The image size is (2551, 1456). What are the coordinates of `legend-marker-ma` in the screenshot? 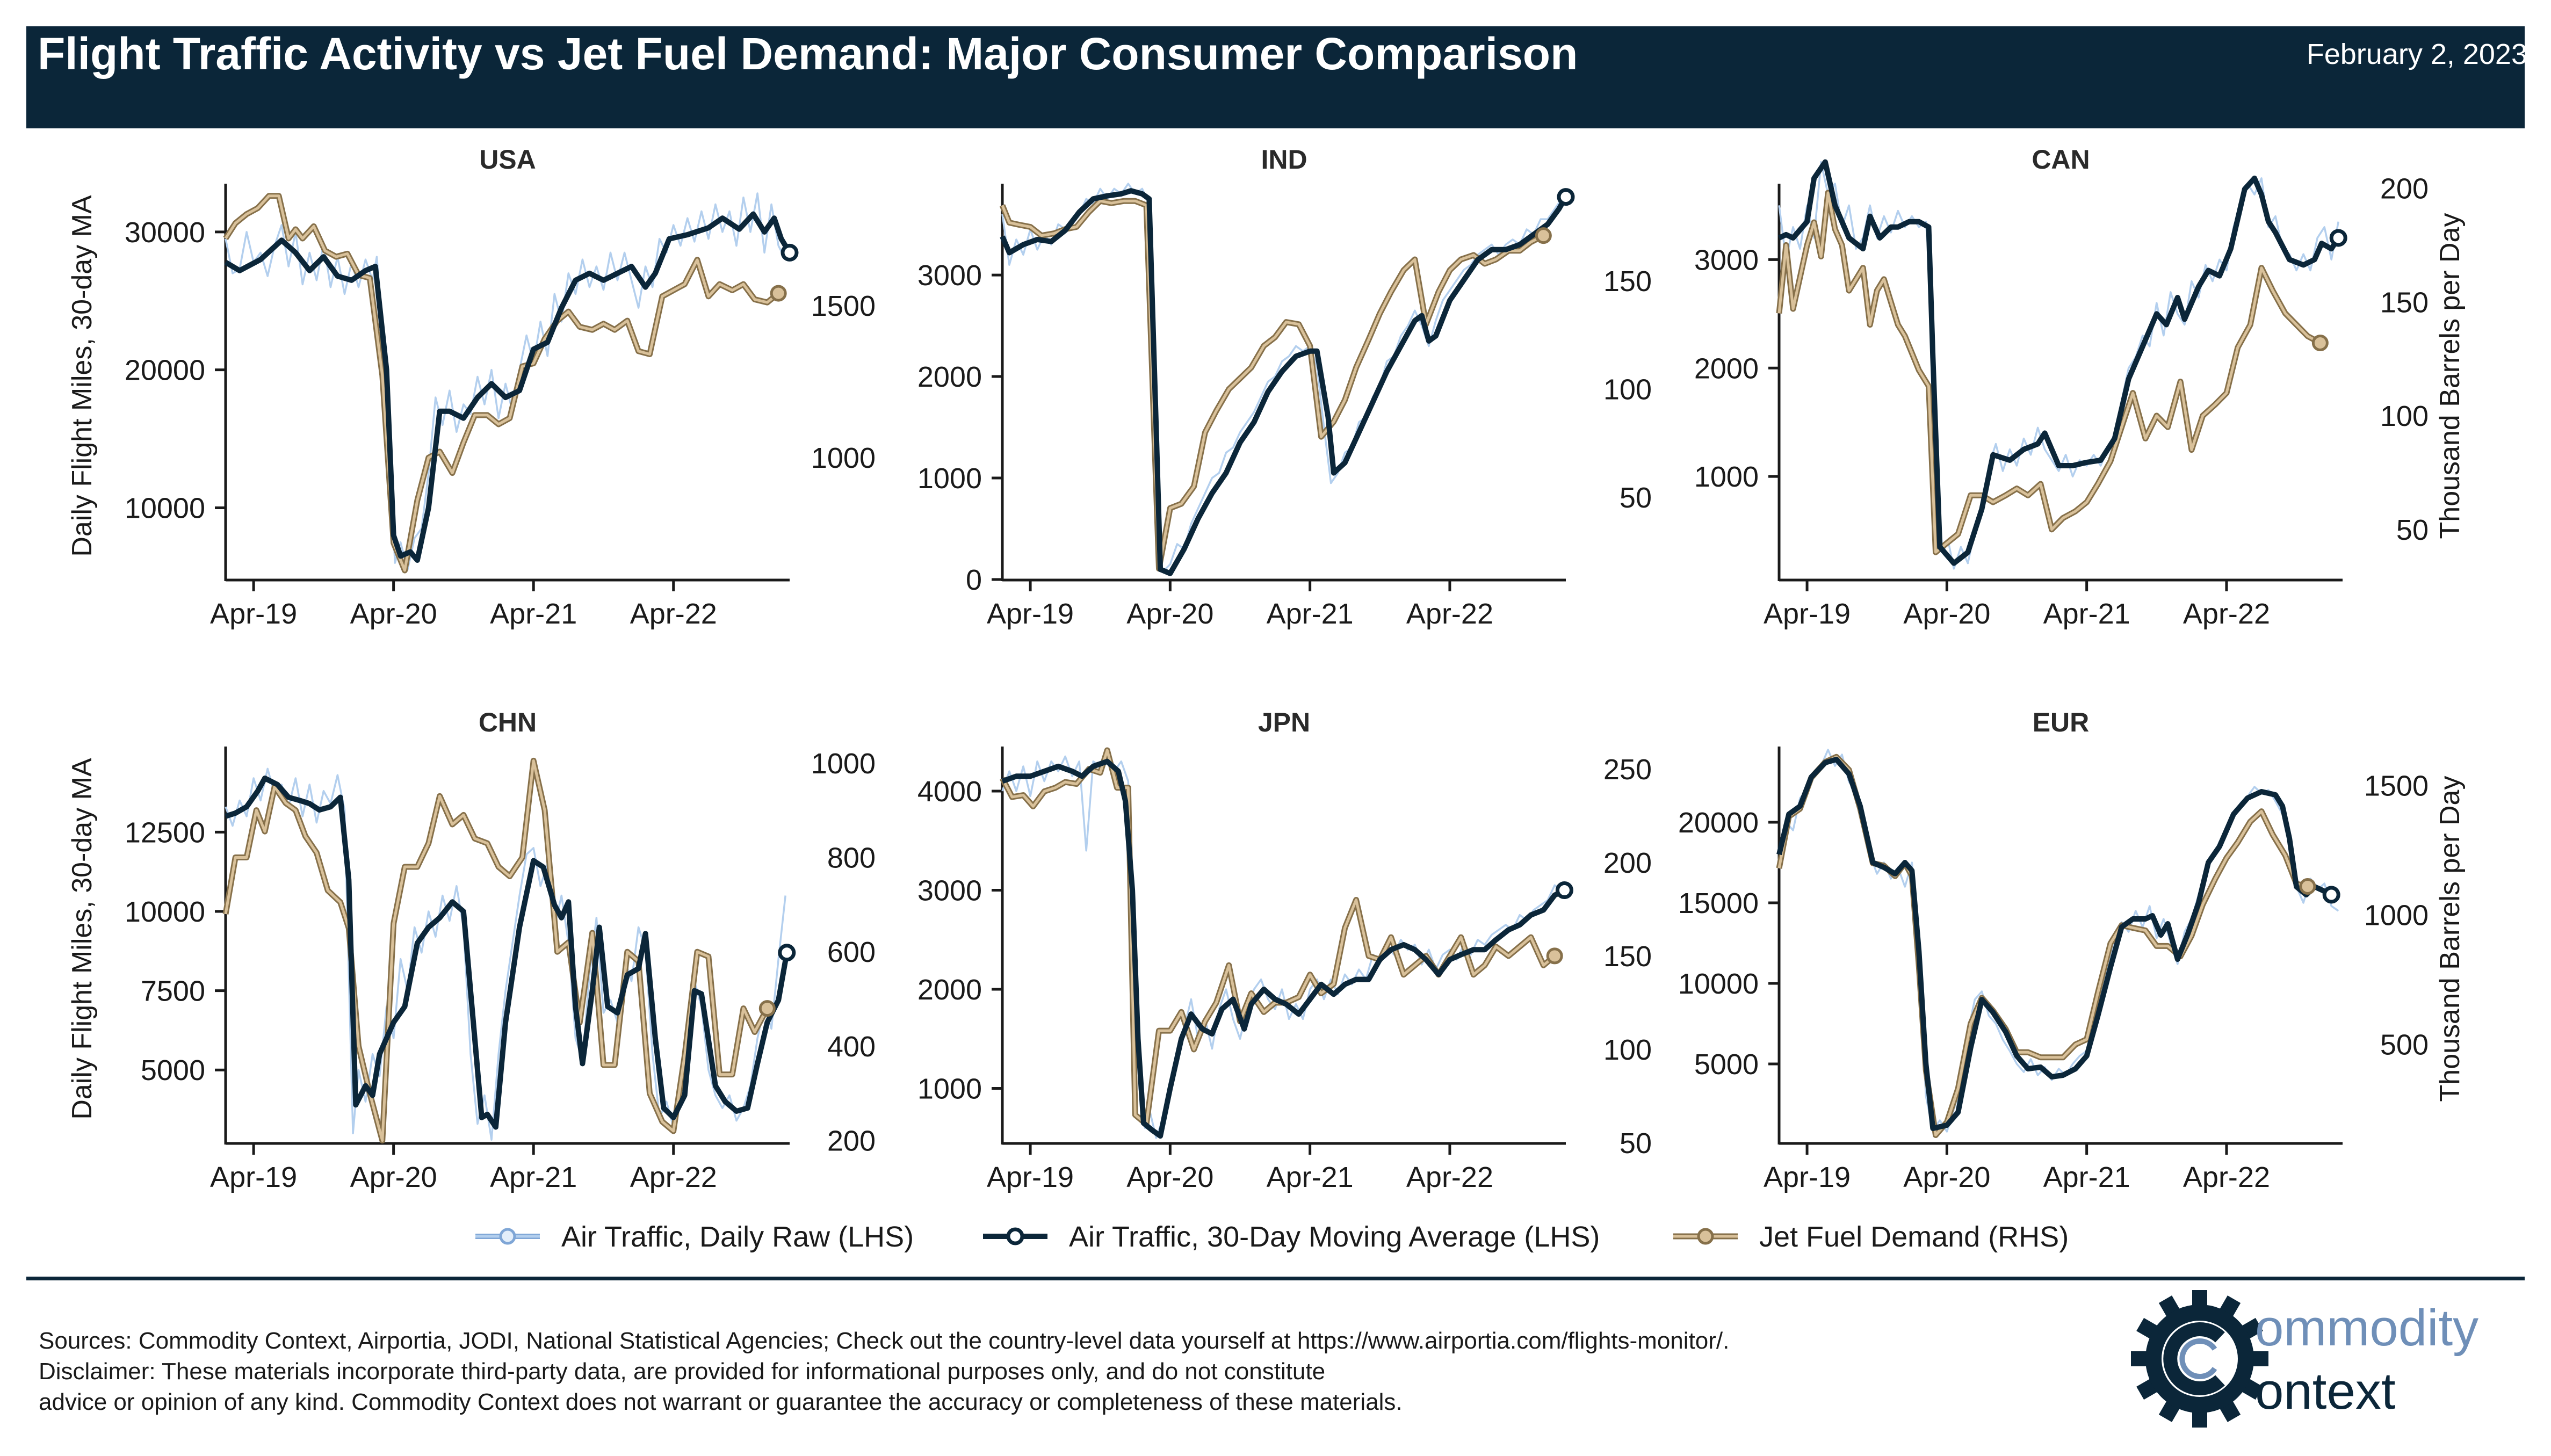 It's located at (1015, 1236).